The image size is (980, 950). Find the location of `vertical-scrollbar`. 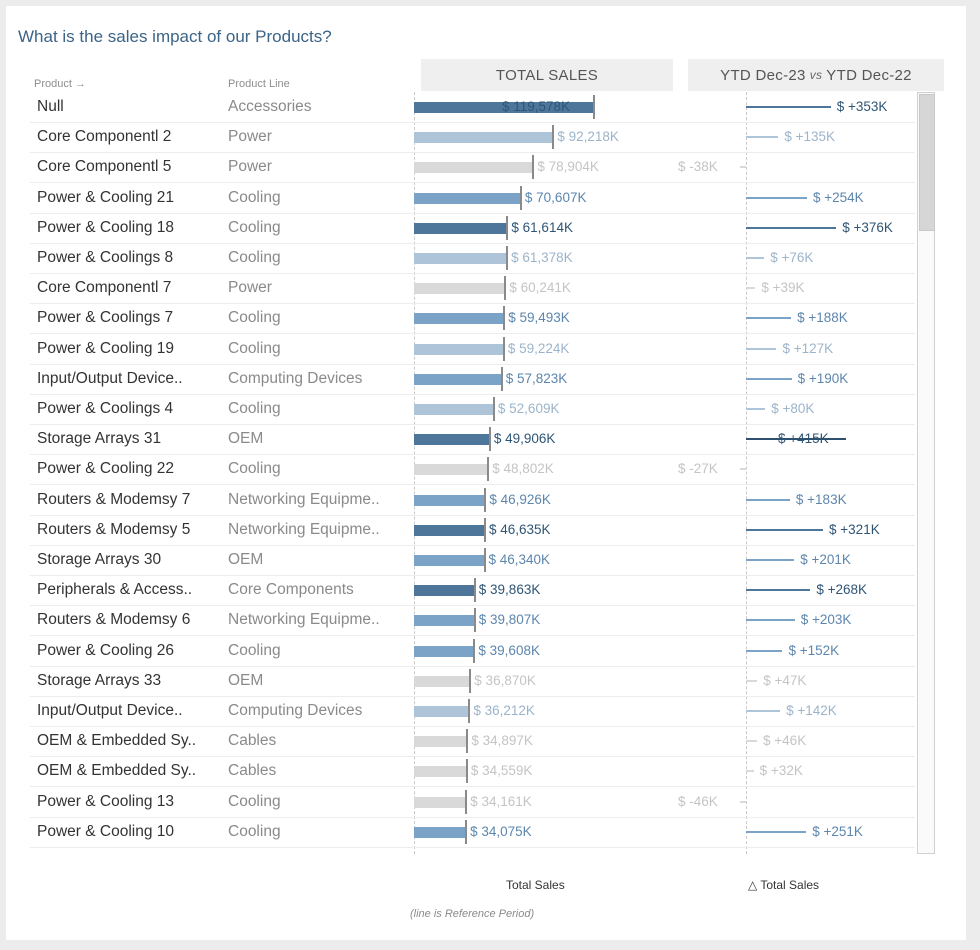

vertical-scrollbar is located at coordinates (926, 473).